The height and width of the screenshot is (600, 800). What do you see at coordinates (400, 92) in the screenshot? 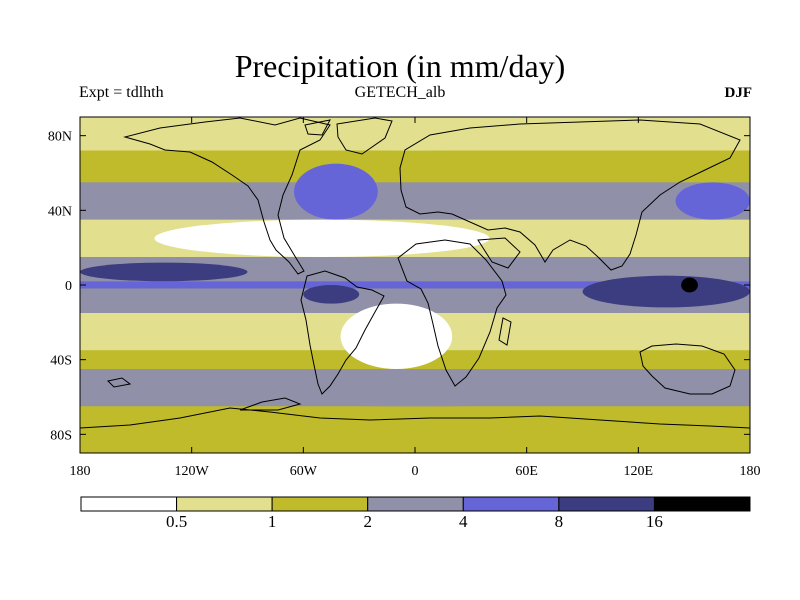
I see `dataset-label: GETECH_alb` at bounding box center [400, 92].